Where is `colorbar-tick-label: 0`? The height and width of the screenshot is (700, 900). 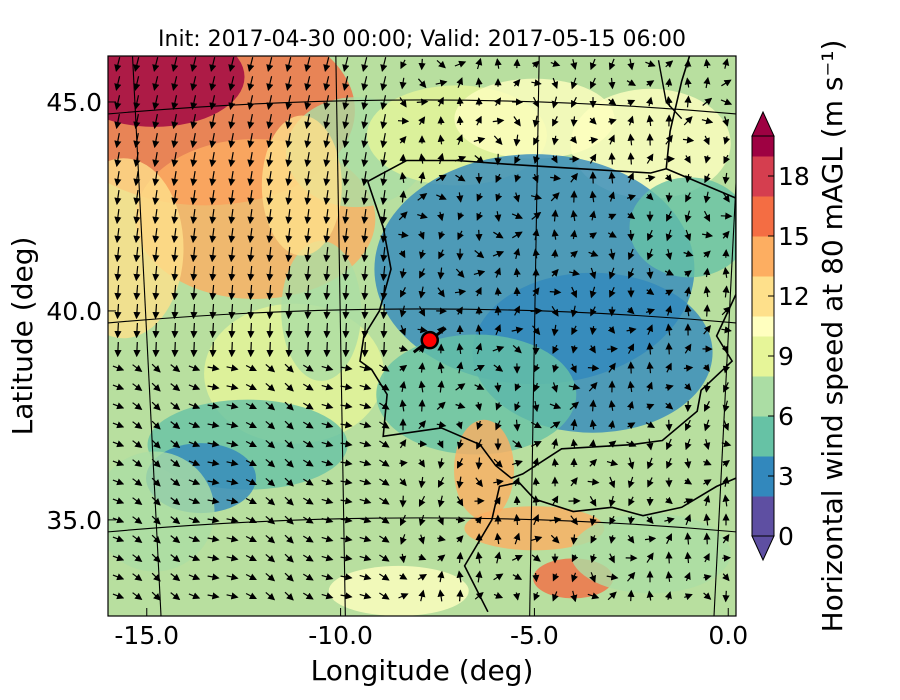
colorbar-tick-label: 0 is located at coordinates (786, 536).